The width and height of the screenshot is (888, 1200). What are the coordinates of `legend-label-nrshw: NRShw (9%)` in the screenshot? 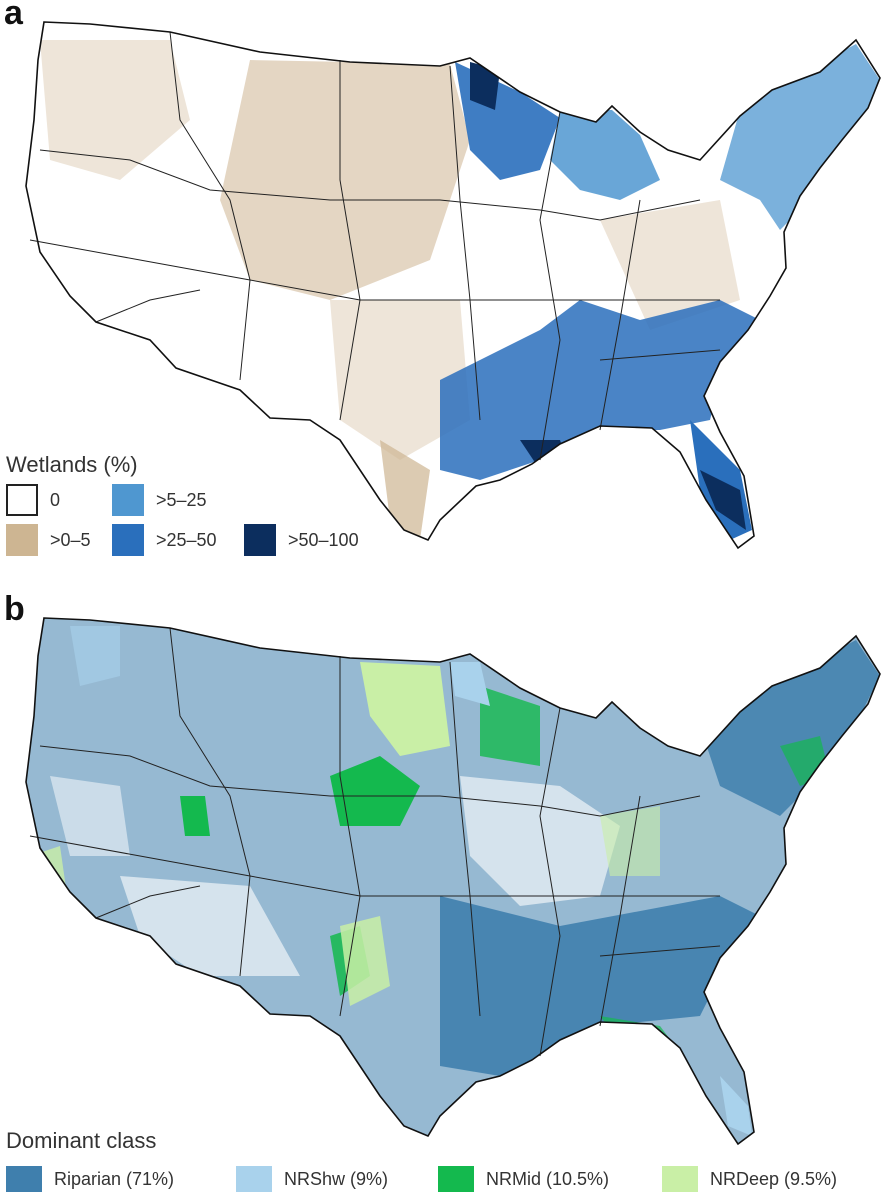 It's located at (336, 1178).